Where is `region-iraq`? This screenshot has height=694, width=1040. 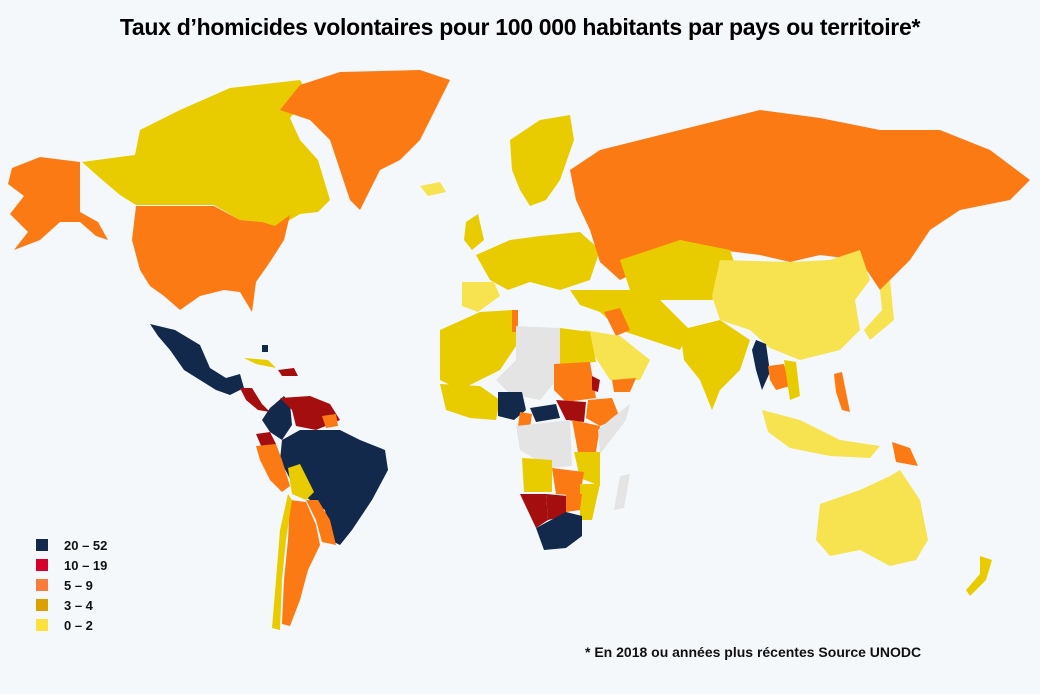 region-iraq is located at coordinates (617, 322).